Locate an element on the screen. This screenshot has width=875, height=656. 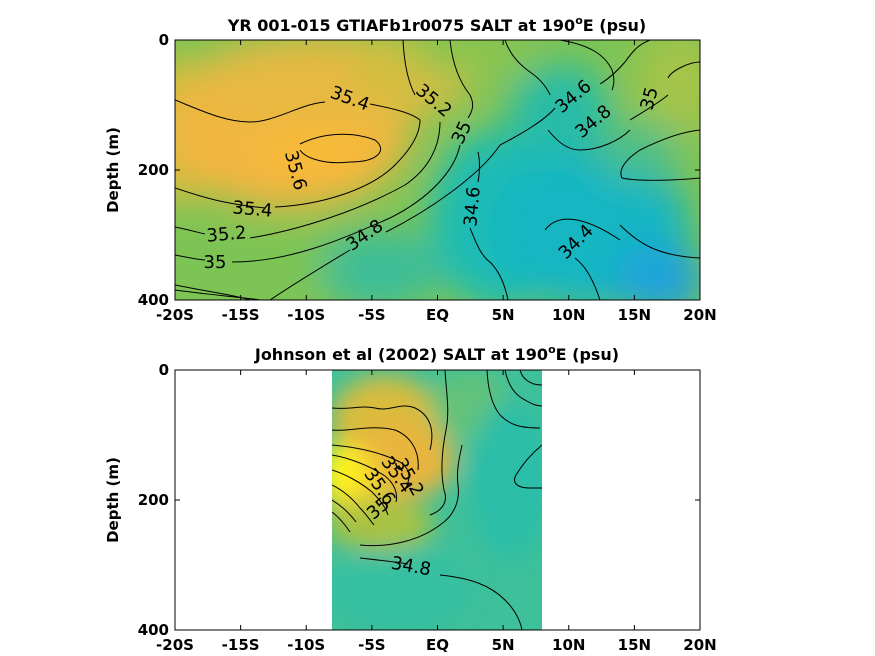
bottom-salinity-field is located at coordinates (437, 500).